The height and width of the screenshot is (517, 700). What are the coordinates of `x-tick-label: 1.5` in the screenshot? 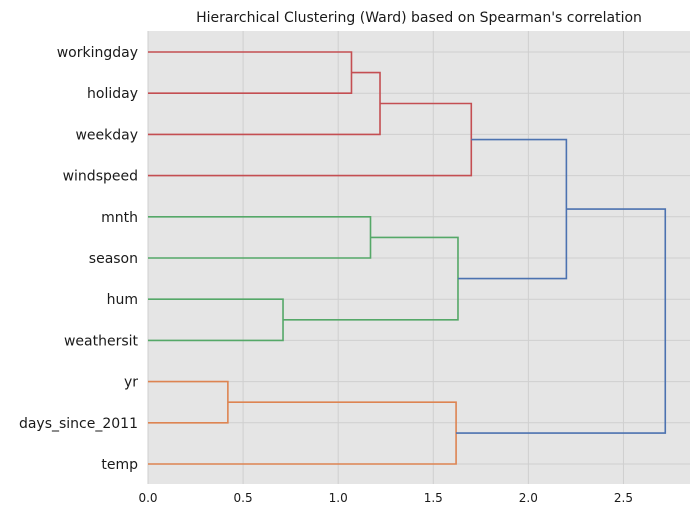 It's located at (433, 498).